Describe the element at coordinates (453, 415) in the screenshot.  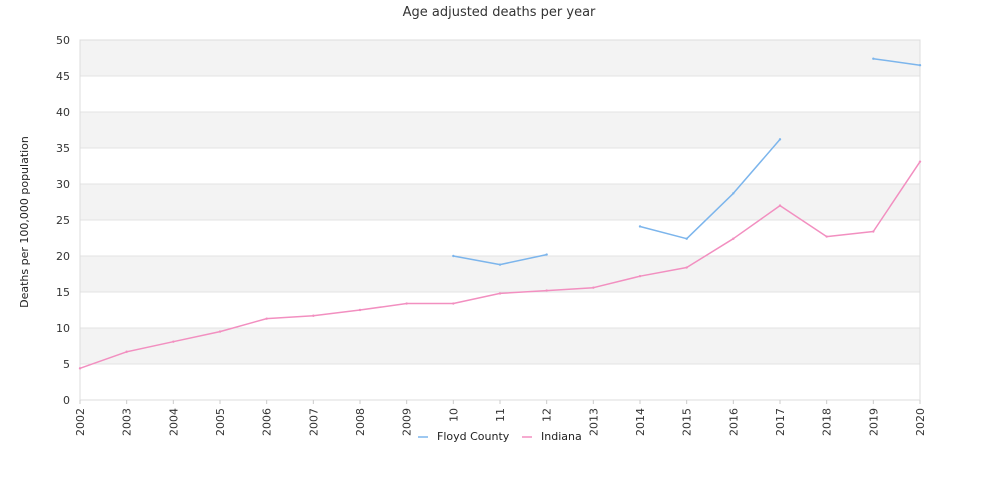
I see `x-tick-label: 10` at that location.